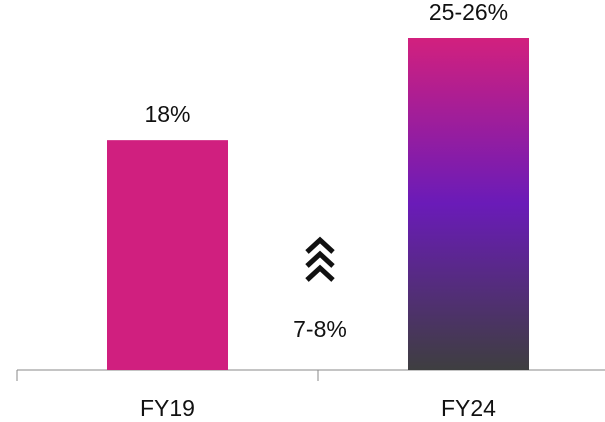 The width and height of the screenshot is (605, 422). I want to click on x-tick-label: FY19, so click(167, 408).